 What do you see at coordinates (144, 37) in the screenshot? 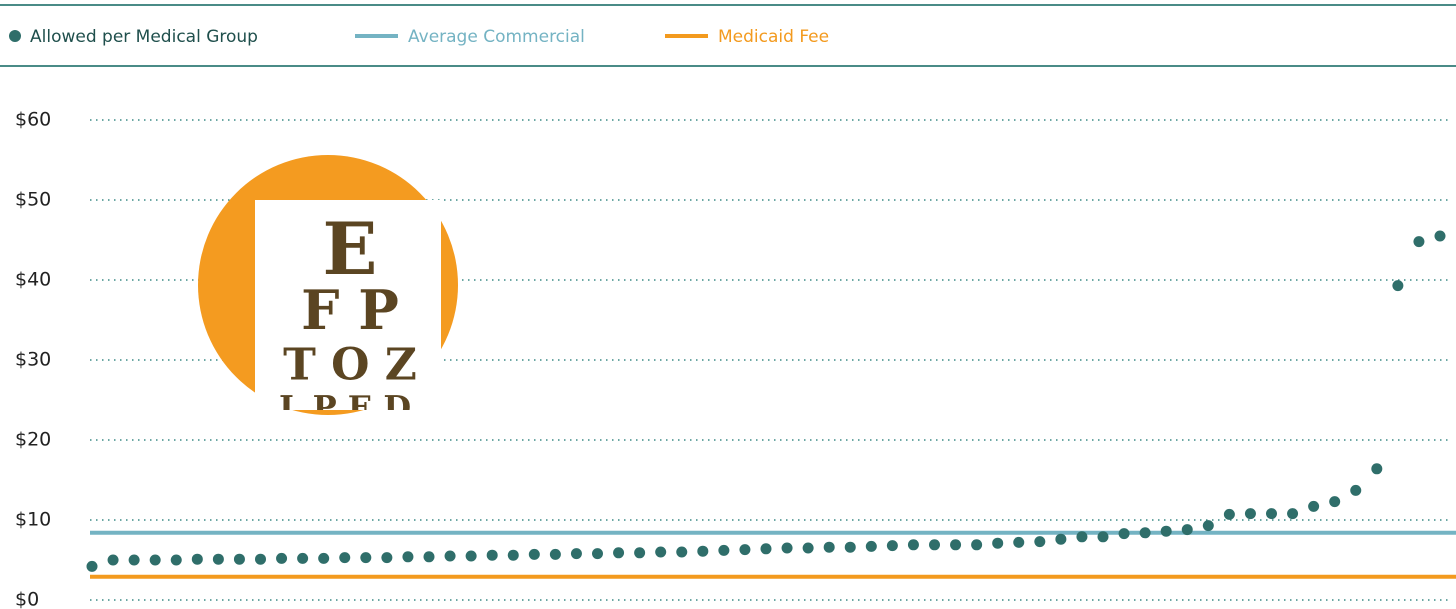
I see `legend-label: Allowed per Medical Group` at bounding box center [144, 37].